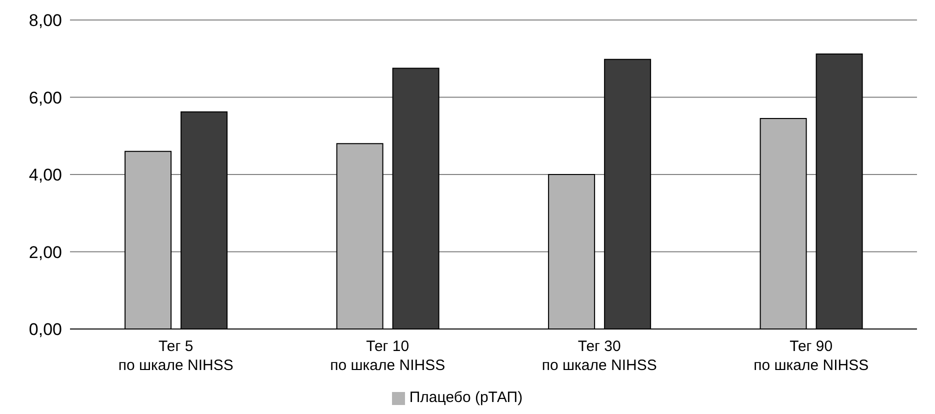 The image size is (935, 414). Describe the element at coordinates (466, 397) in the screenshot. I see `legend-label: Плацебо (рТАП)` at that location.